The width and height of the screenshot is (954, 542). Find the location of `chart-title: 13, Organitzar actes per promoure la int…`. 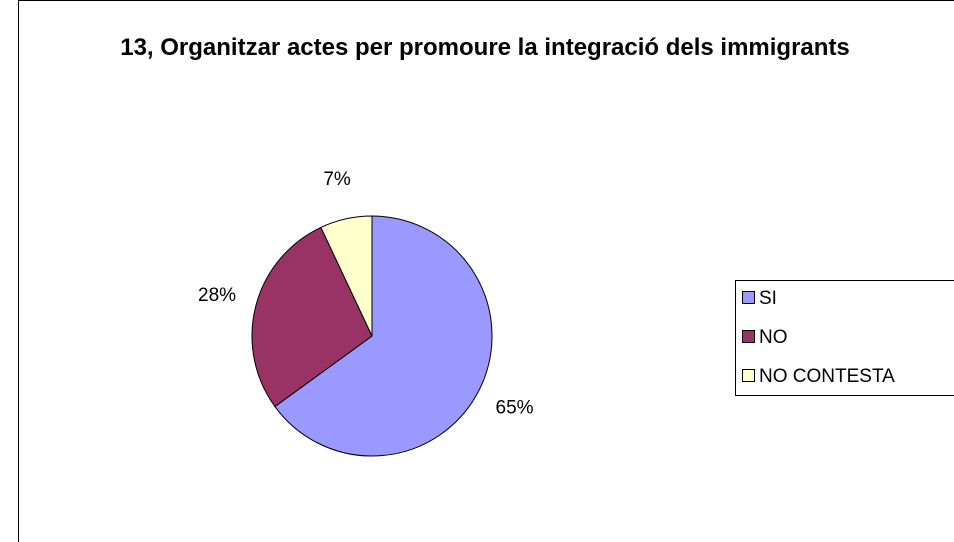

chart-title: 13, Organitzar actes per promoure la int… is located at coordinates (485, 47).